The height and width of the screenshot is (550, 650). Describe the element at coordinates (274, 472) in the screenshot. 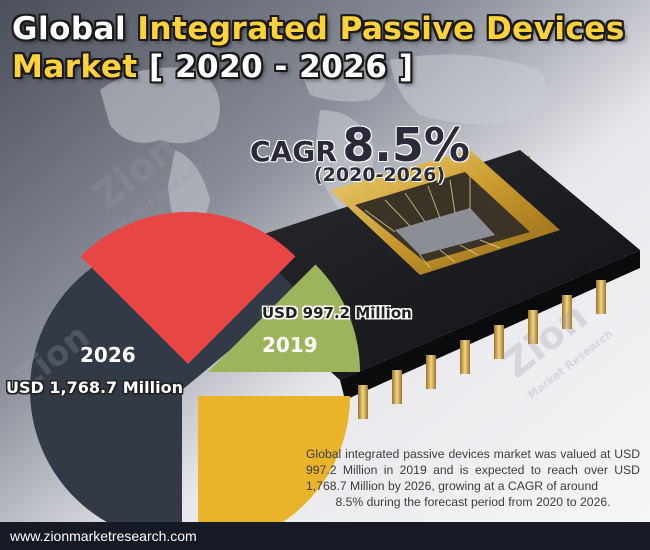

I see `pie-slice-accent-yellow` at that location.